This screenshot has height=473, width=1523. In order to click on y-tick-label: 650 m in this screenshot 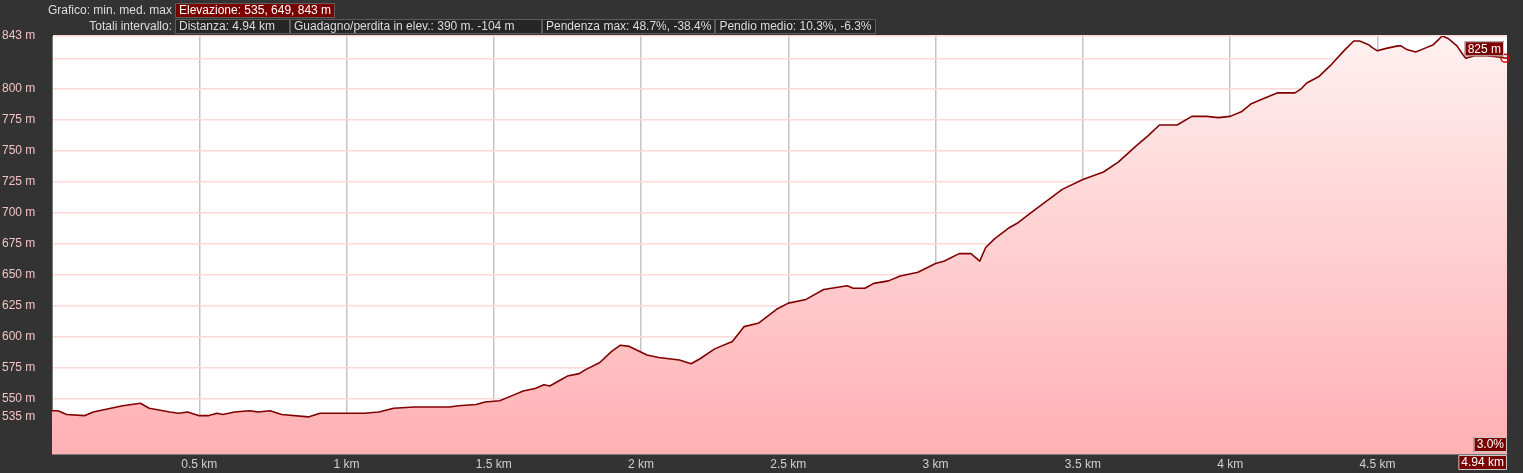, I will do `click(19, 273)`.